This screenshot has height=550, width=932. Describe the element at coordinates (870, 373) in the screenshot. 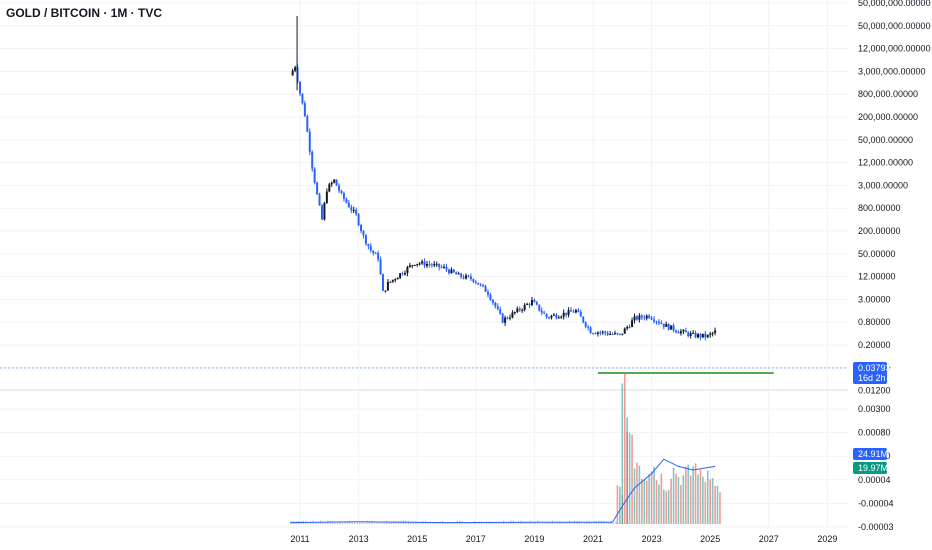

I see `price-badge` at that location.